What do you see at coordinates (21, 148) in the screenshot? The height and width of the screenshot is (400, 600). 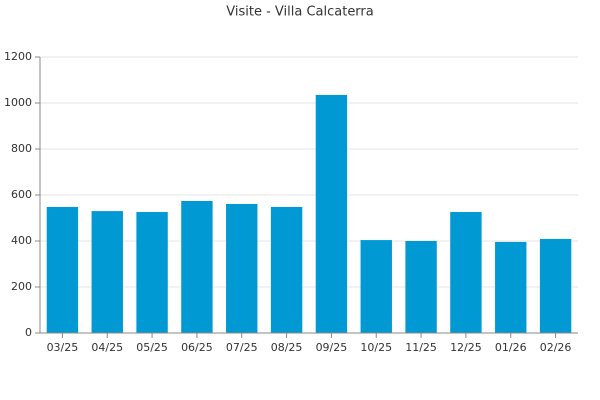 I see `y-tick-label: 800` at bounding box center [21, 148].